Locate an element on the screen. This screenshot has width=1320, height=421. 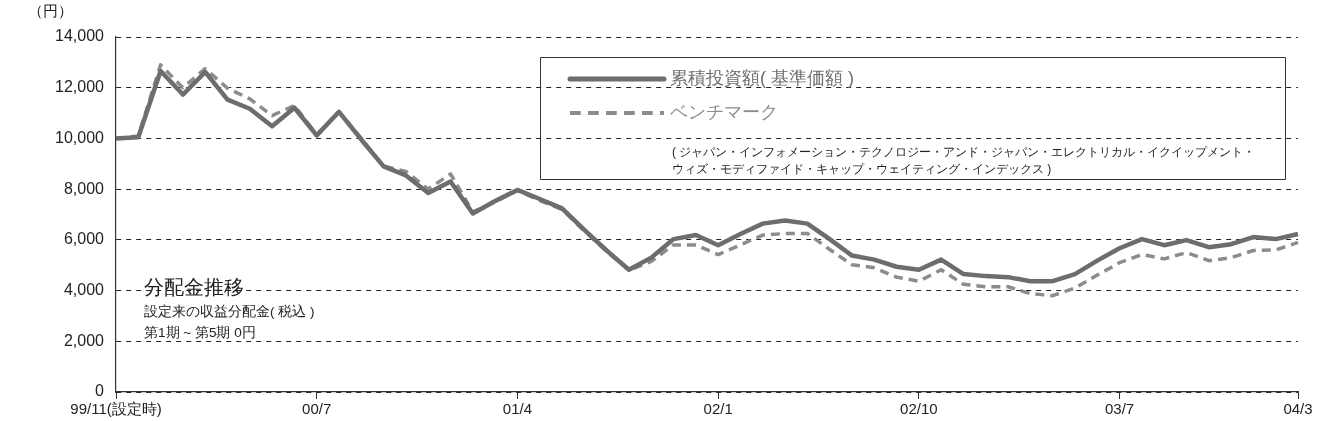
y-tick-label: 6,000 is located at coordinates (84, 239).